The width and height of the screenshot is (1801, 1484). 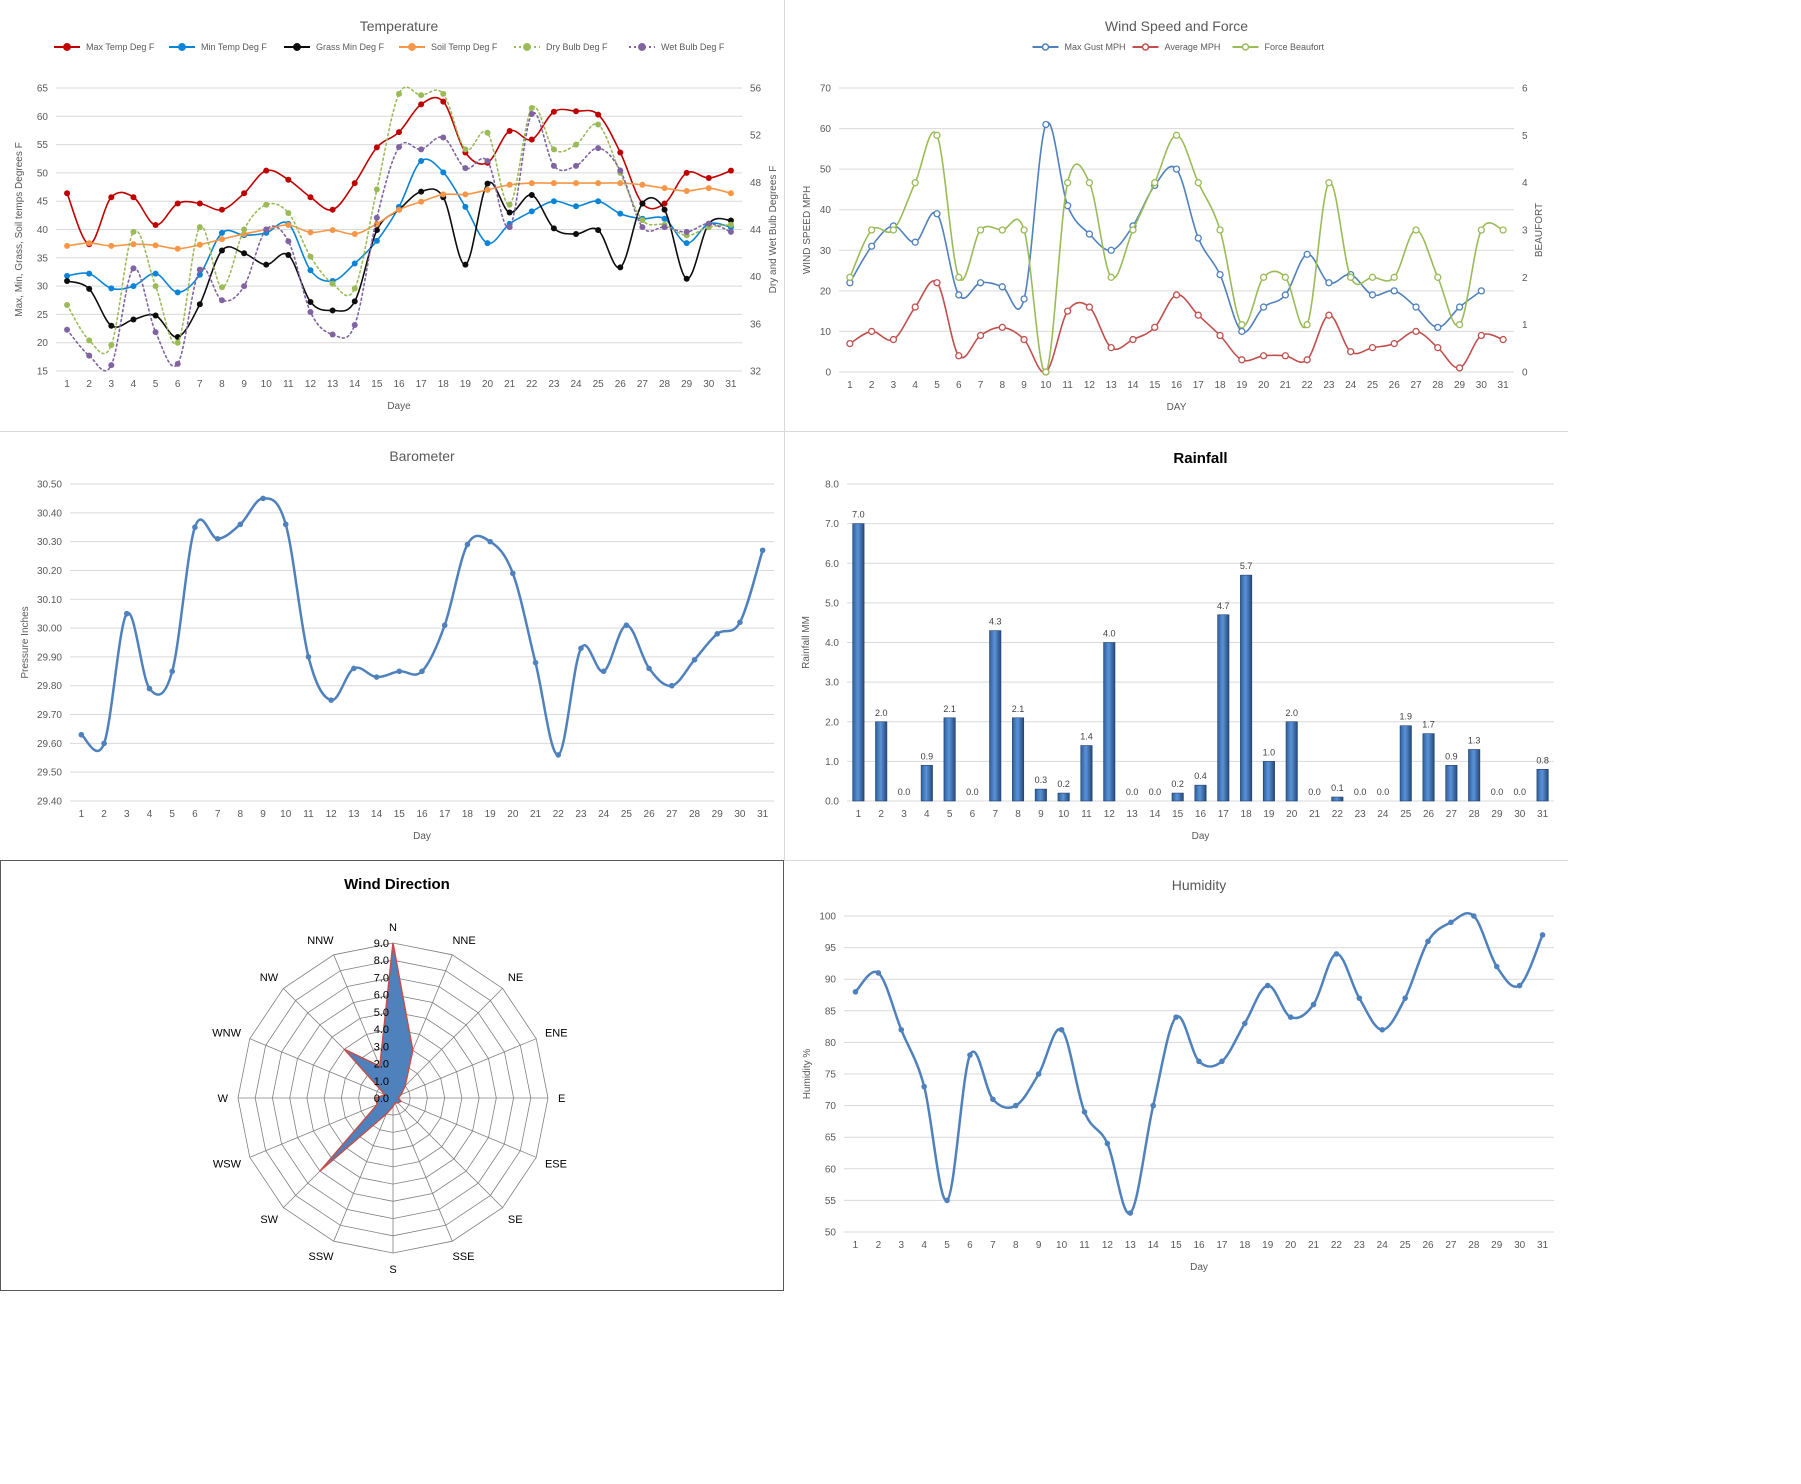 What do you see at coordinates (393, 928) in the screenshot?
I see `direction-label: N` at bounding box center [393, 928].